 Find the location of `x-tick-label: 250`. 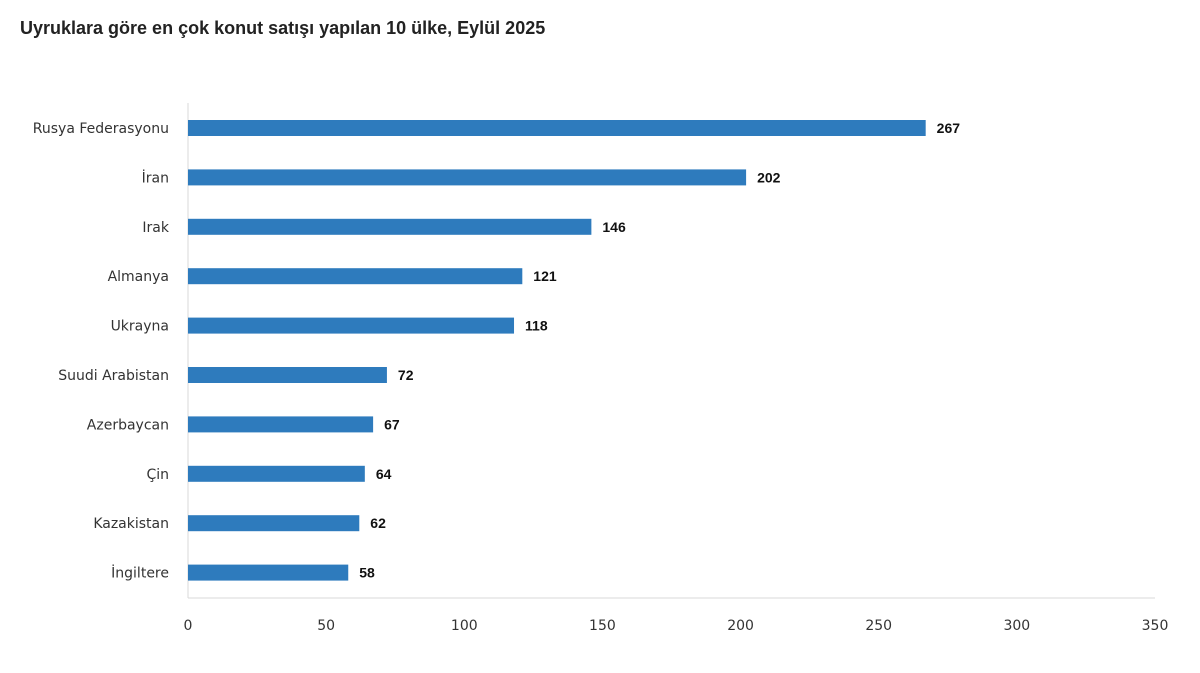

x-tick-label: 250 is located at coordinates (878, 626).